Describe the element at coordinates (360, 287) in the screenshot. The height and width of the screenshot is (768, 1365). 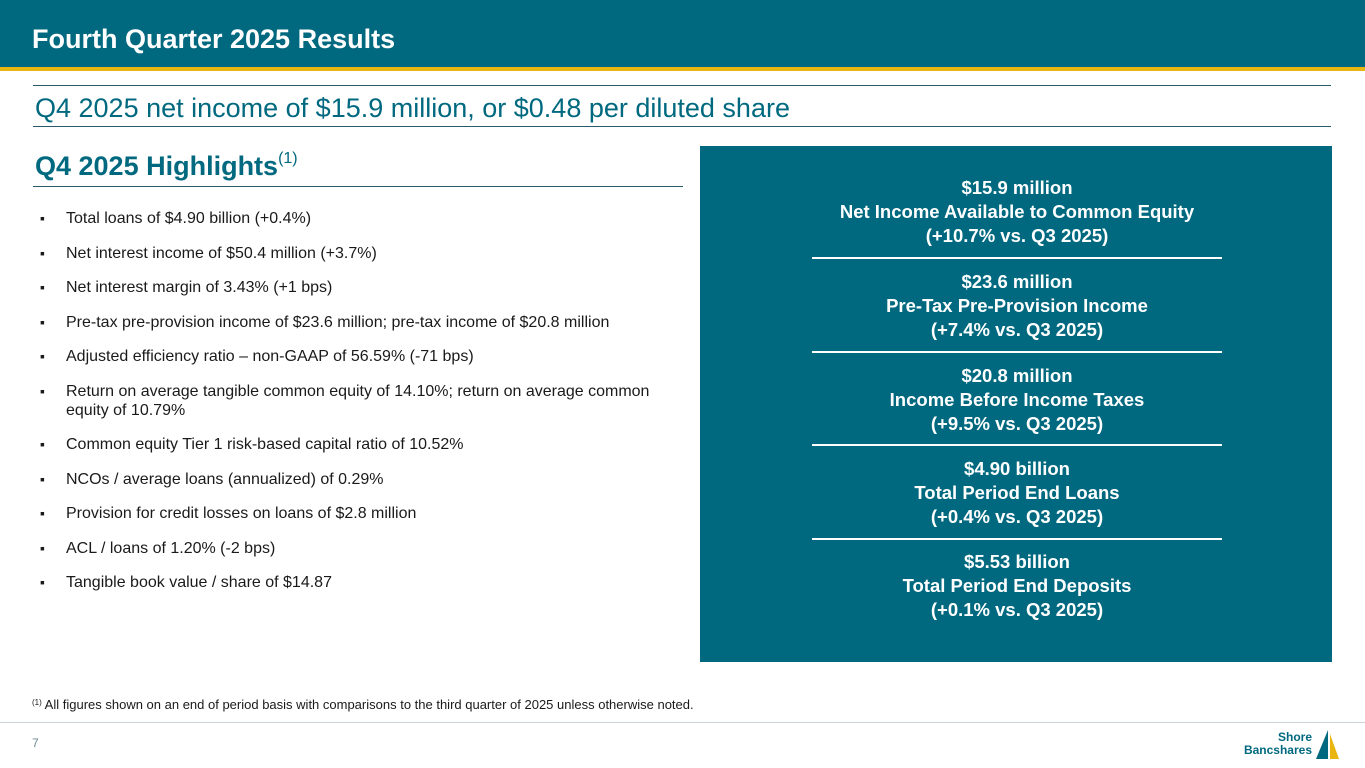
I see `highlight-item: ▪ Net interest margin of 3.43% (+1 bps)` at that location.